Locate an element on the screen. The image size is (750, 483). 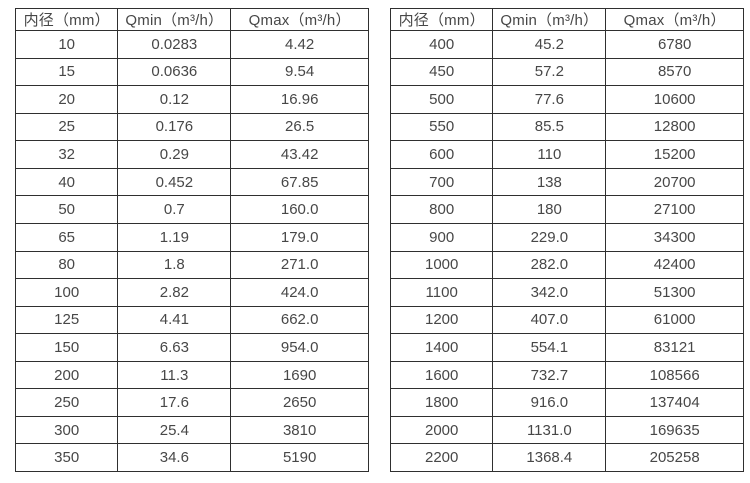
table-cell: 1000 is located at coordinates (441, 265).